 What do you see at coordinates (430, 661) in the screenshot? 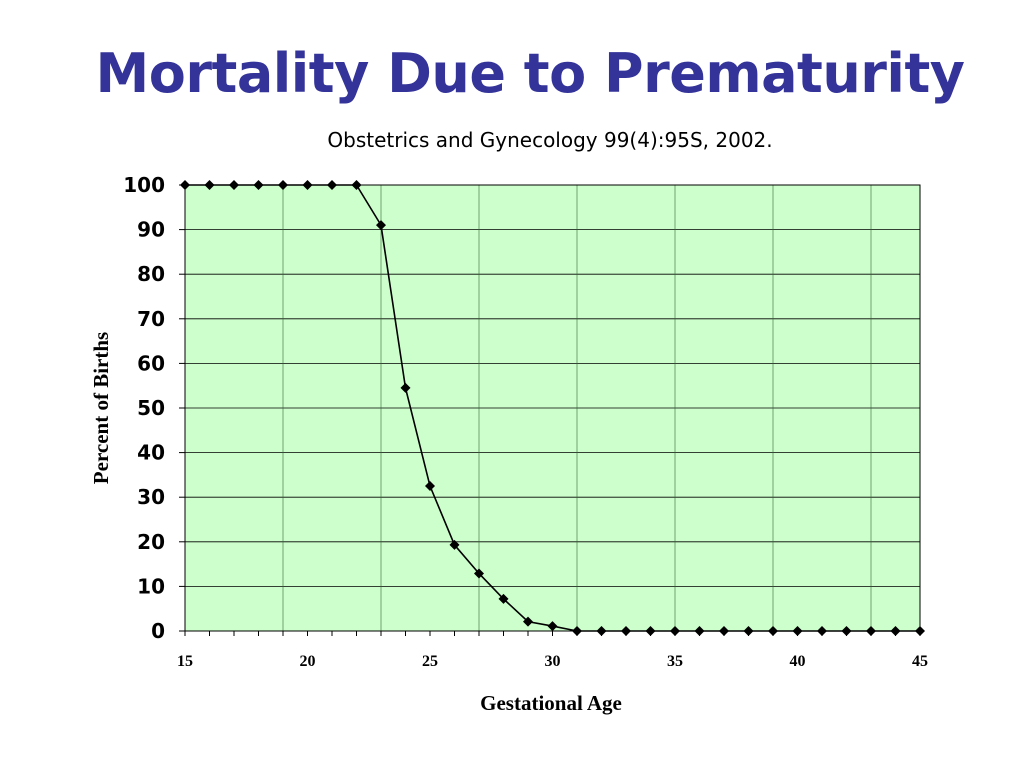
I see `x-tick-label: 25` at bounding box center [430, 661].